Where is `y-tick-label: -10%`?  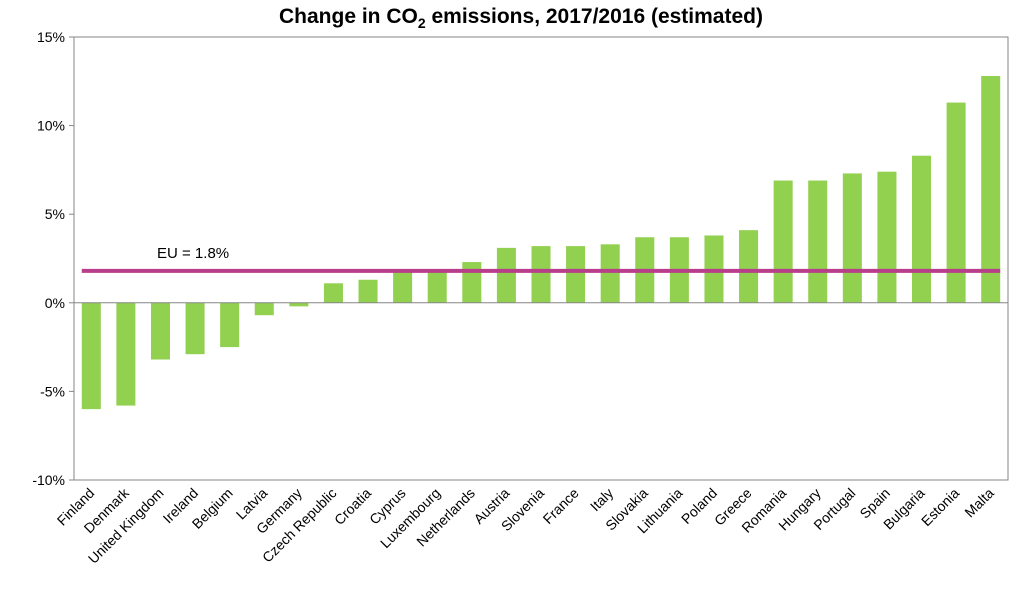
y-tick-label: -10% is located at coordinates (48, 480).